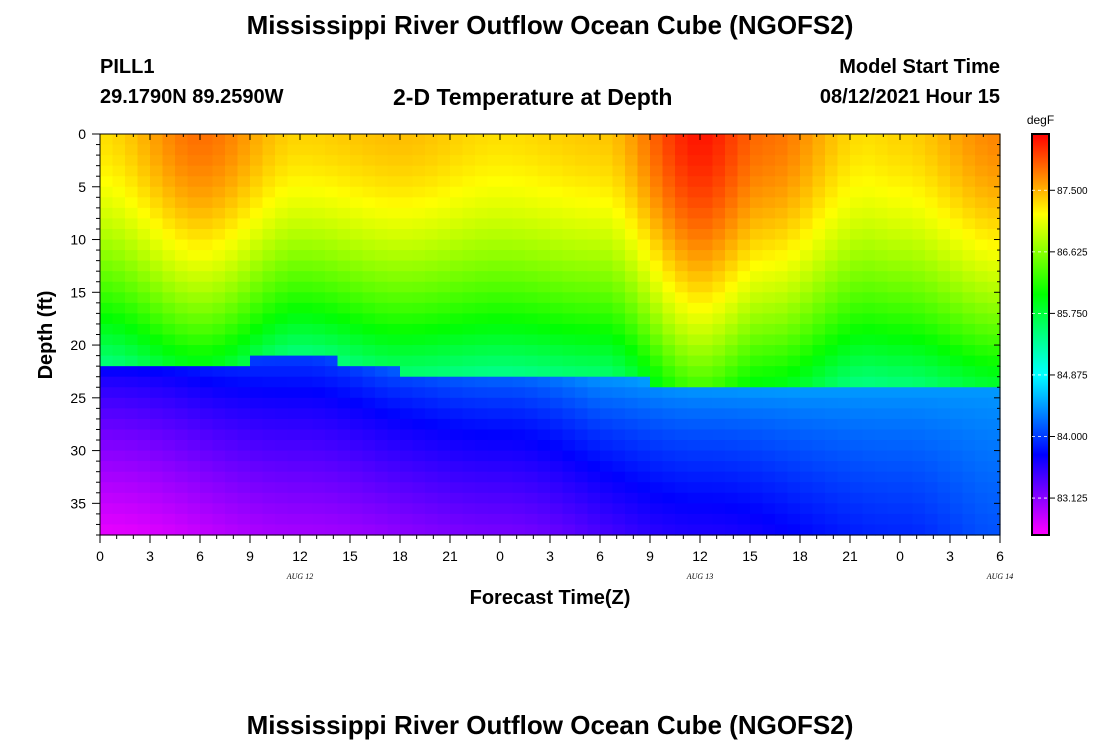 The width and height of the screenshot is (1100, 750). I want to click on colorbar-unit: degF, so click(1040, 120).